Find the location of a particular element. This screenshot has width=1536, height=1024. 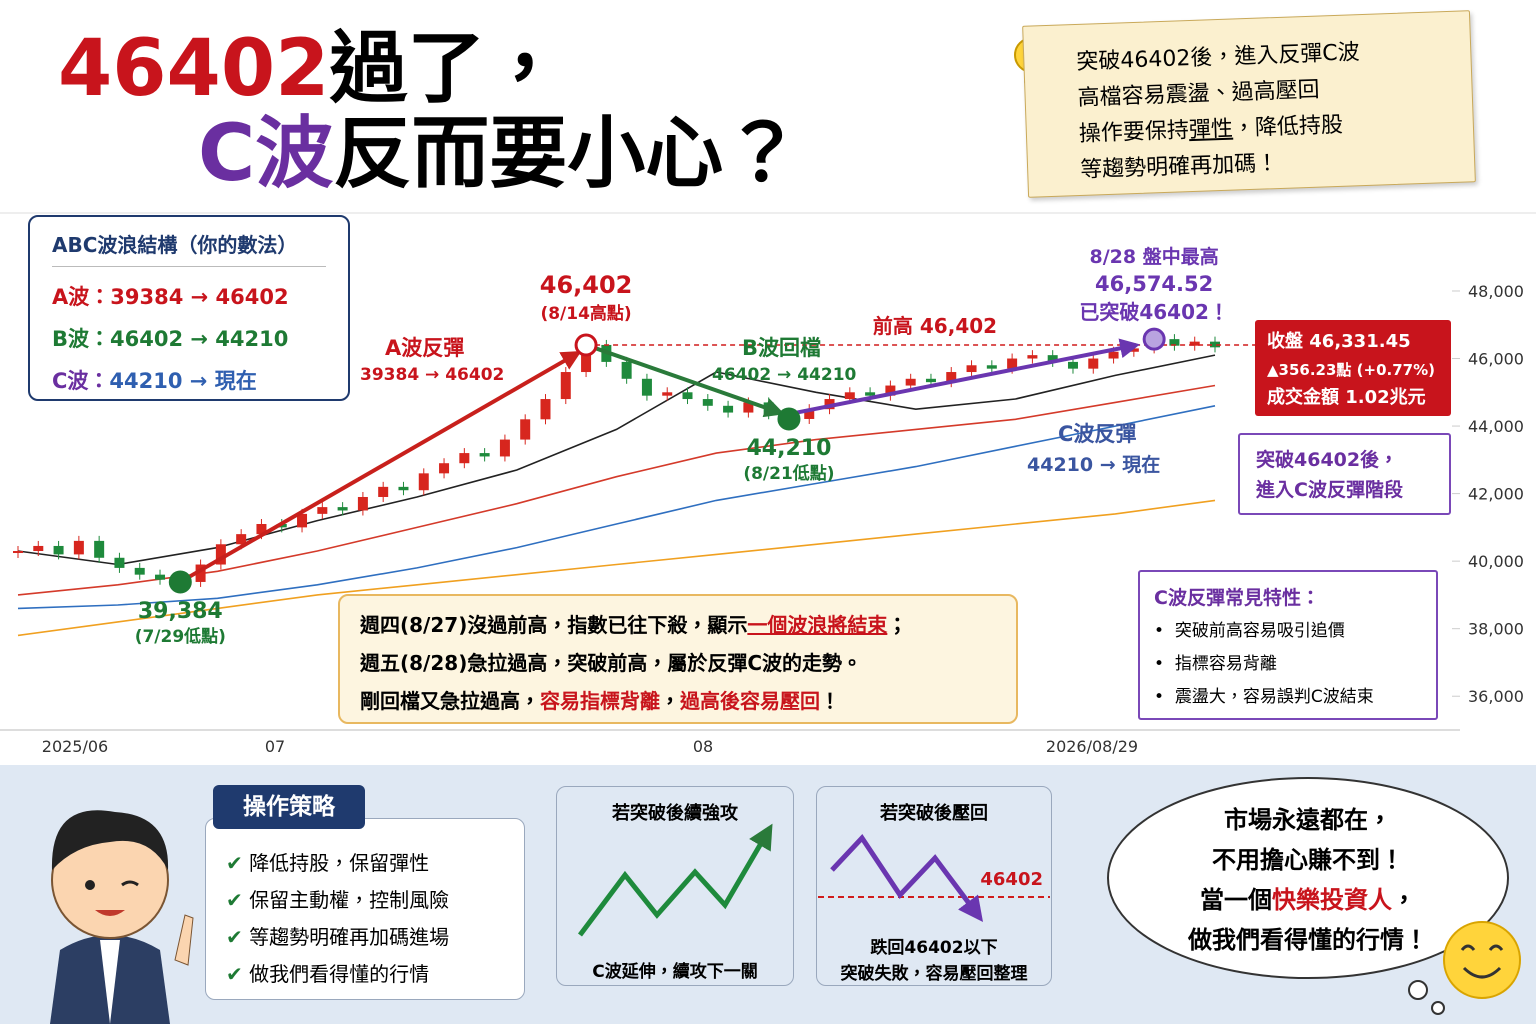

wave-c-arrow is located at coordinates (967, 376).